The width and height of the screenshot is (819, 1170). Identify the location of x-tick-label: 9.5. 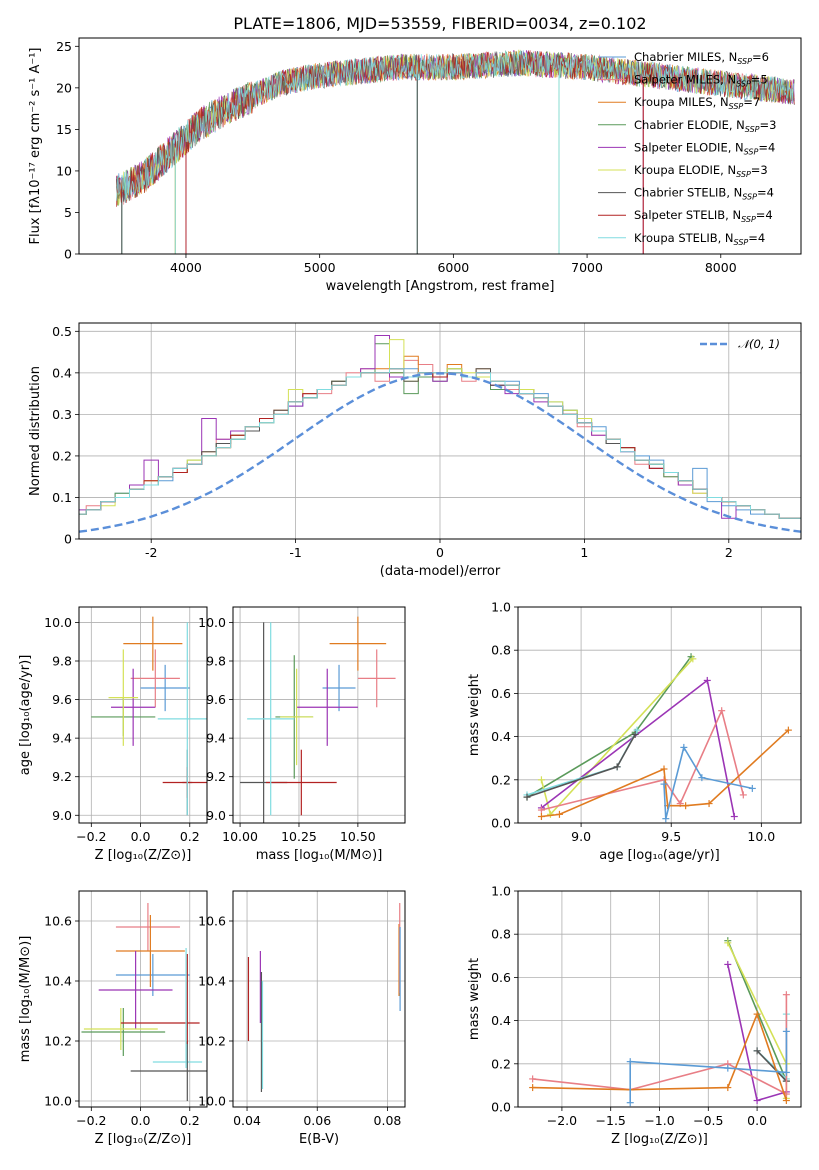
(671, 836).